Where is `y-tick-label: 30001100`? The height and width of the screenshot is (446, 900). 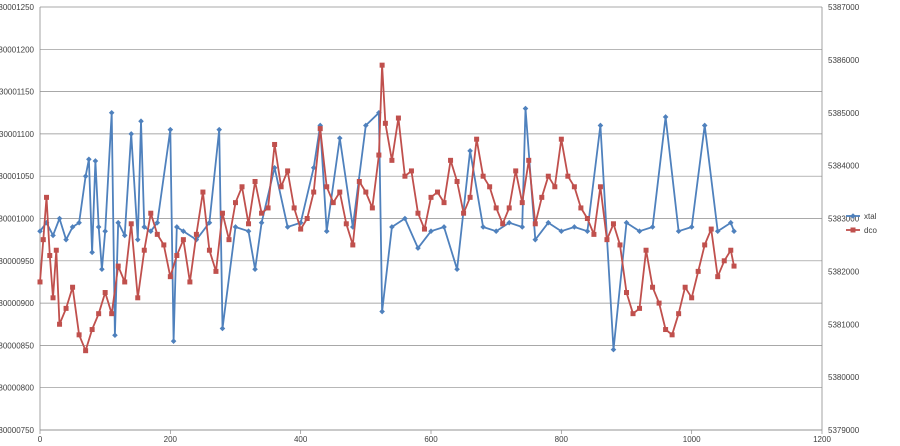
y-tick-label: 30001100 is located at coordinates (17, 134).